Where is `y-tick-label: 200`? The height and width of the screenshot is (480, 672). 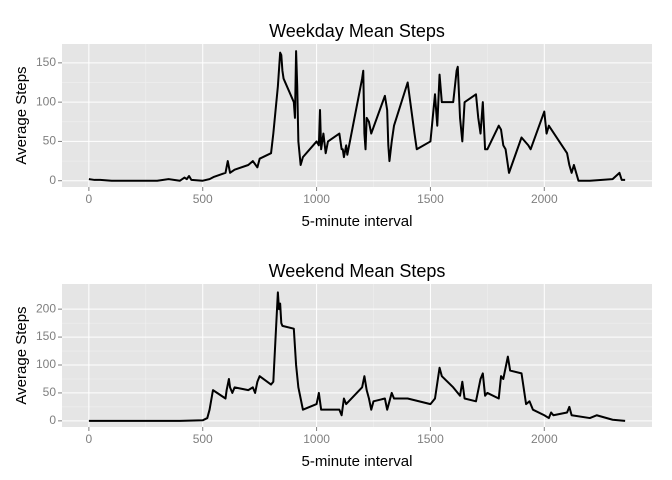 y-tick-label: 200 is located at coordinates (46, 308).